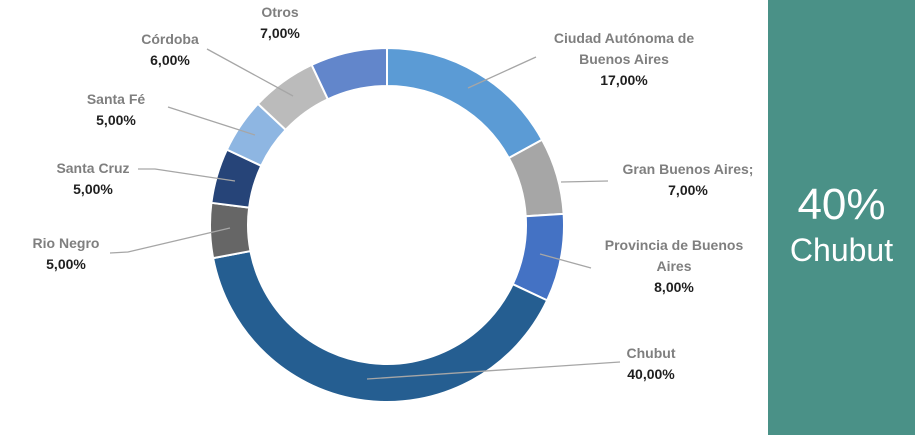 The image size is (915, 448). Describe the element at coordinates (349, 74) in the screenshot. I see `slice-otros` at that location.